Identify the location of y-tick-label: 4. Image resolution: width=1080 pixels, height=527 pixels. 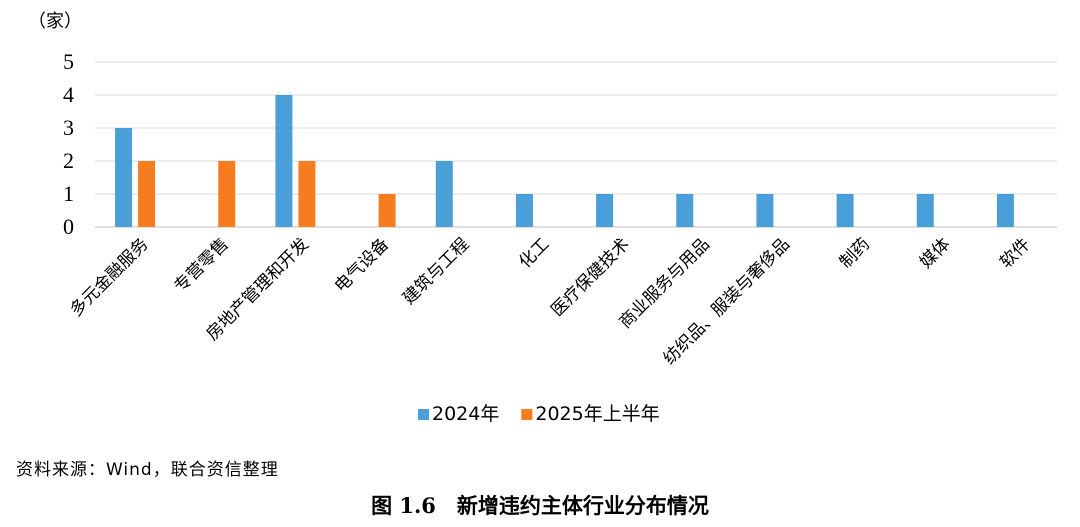
(68, 94).